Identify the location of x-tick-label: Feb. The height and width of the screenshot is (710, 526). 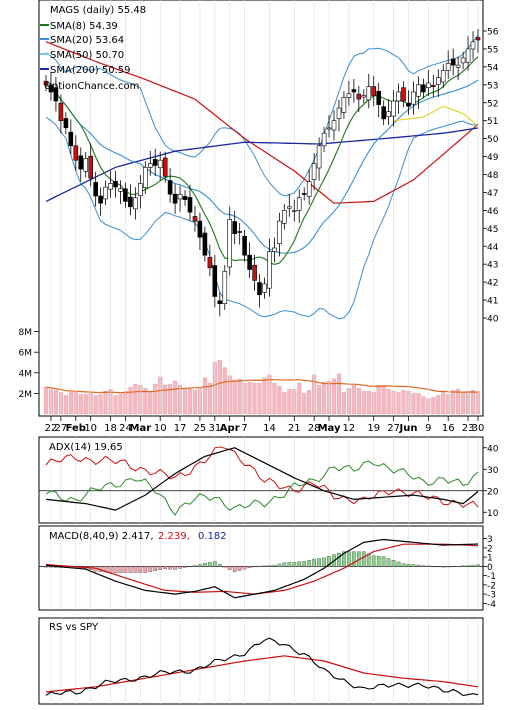
(76, 428).